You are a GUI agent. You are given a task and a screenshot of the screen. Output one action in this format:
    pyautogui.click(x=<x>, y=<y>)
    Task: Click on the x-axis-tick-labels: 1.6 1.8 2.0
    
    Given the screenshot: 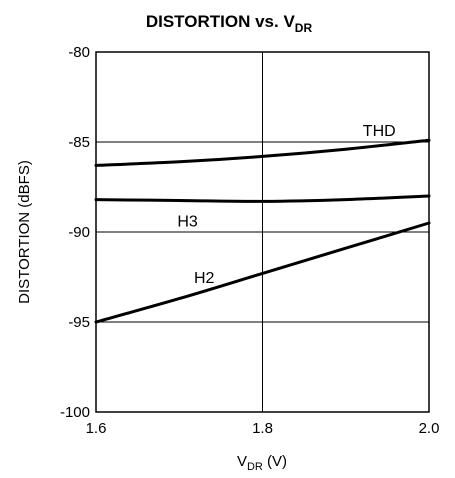 What is the action you would take?
    pyautogui.click(x=263, y=428)
    